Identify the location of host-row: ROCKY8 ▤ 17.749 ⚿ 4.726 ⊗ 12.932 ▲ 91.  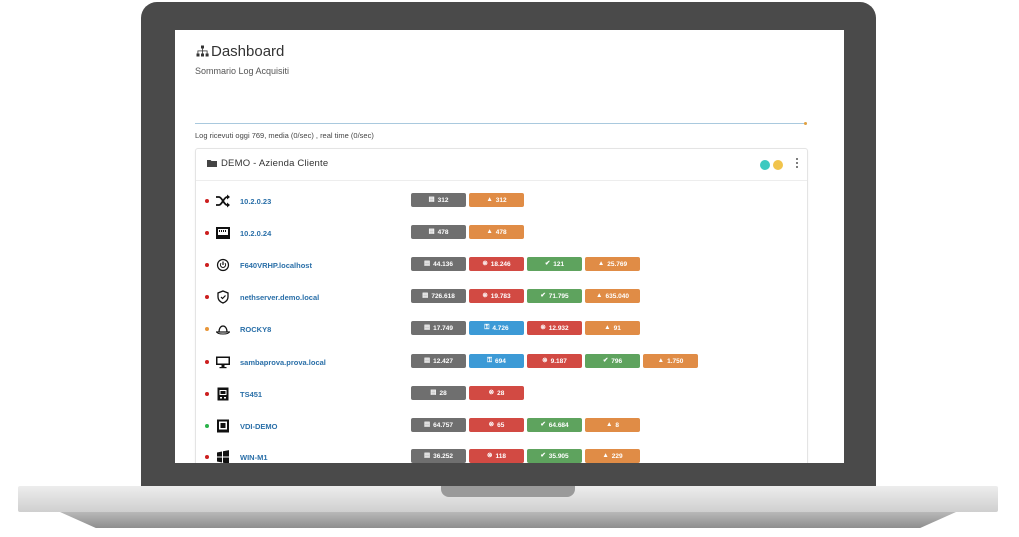
(501, 331).